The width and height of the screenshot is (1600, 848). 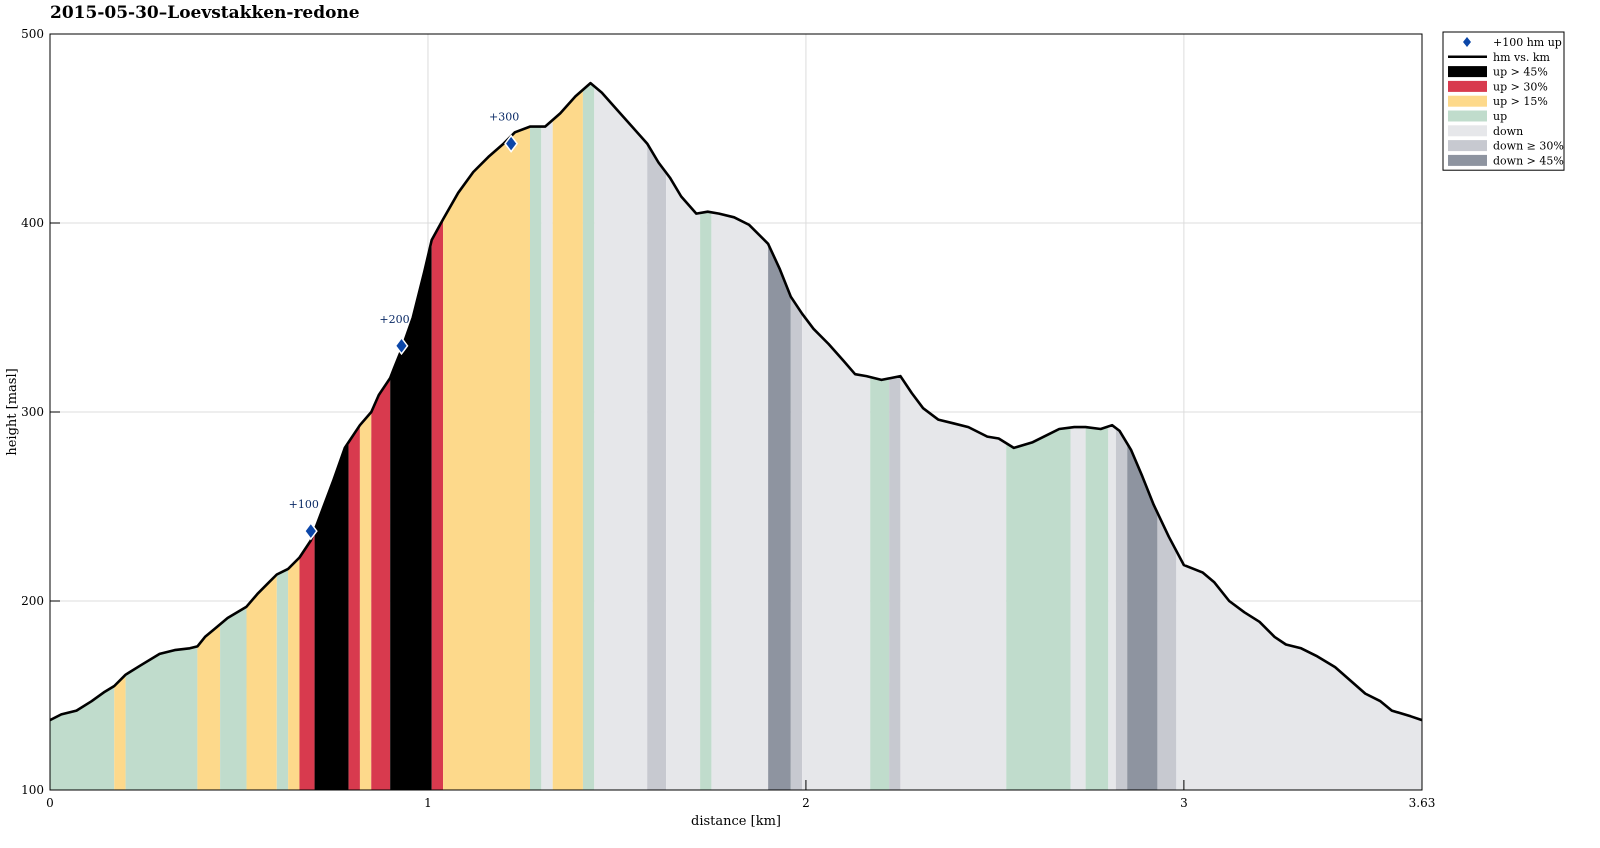 I want to click on x-tick-label: 3, so click(x=1184, y=803).